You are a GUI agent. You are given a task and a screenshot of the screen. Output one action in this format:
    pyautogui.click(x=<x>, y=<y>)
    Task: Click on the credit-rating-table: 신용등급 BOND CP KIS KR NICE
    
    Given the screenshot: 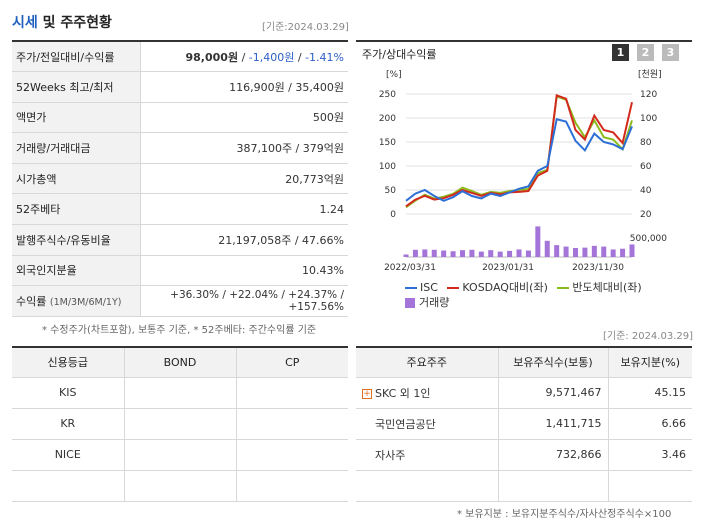 What is the action you would take?
    pyautogui.click(x=180, y=424)
    